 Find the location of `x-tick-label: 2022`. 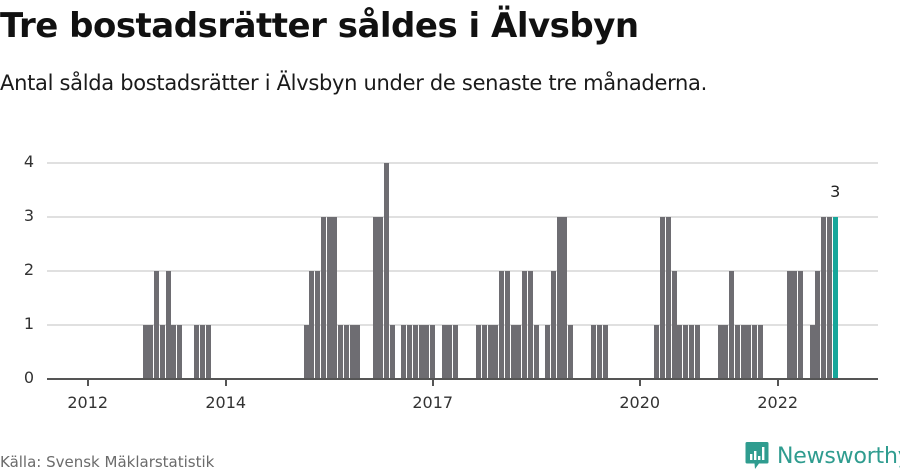

x-tick-label: 2022 is located at coordinates (778, 402).